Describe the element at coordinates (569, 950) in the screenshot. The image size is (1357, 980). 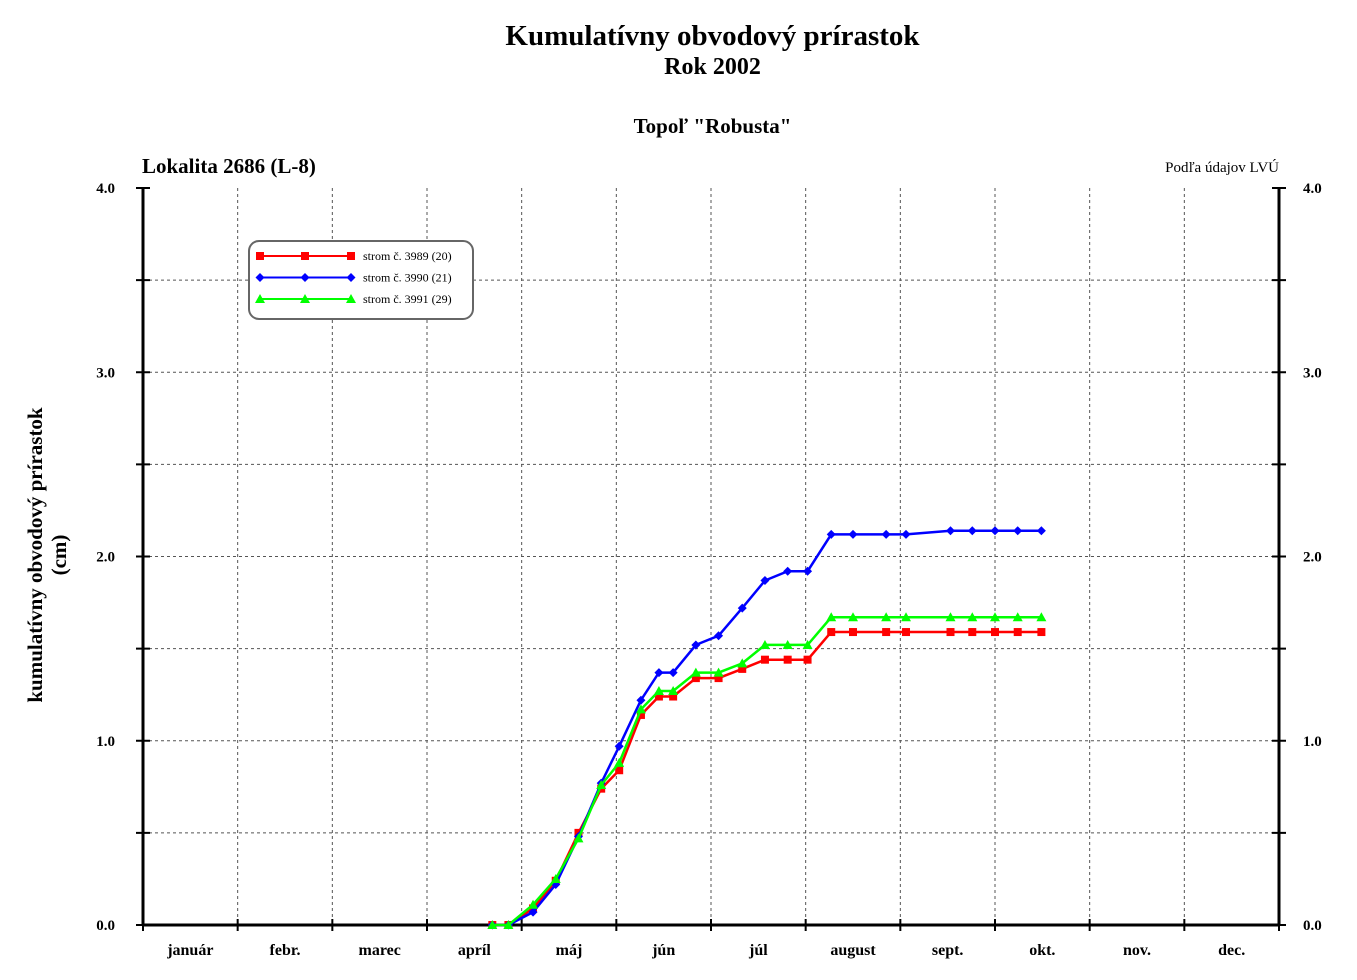
I see `x-tick-label-month: máj` at that location.